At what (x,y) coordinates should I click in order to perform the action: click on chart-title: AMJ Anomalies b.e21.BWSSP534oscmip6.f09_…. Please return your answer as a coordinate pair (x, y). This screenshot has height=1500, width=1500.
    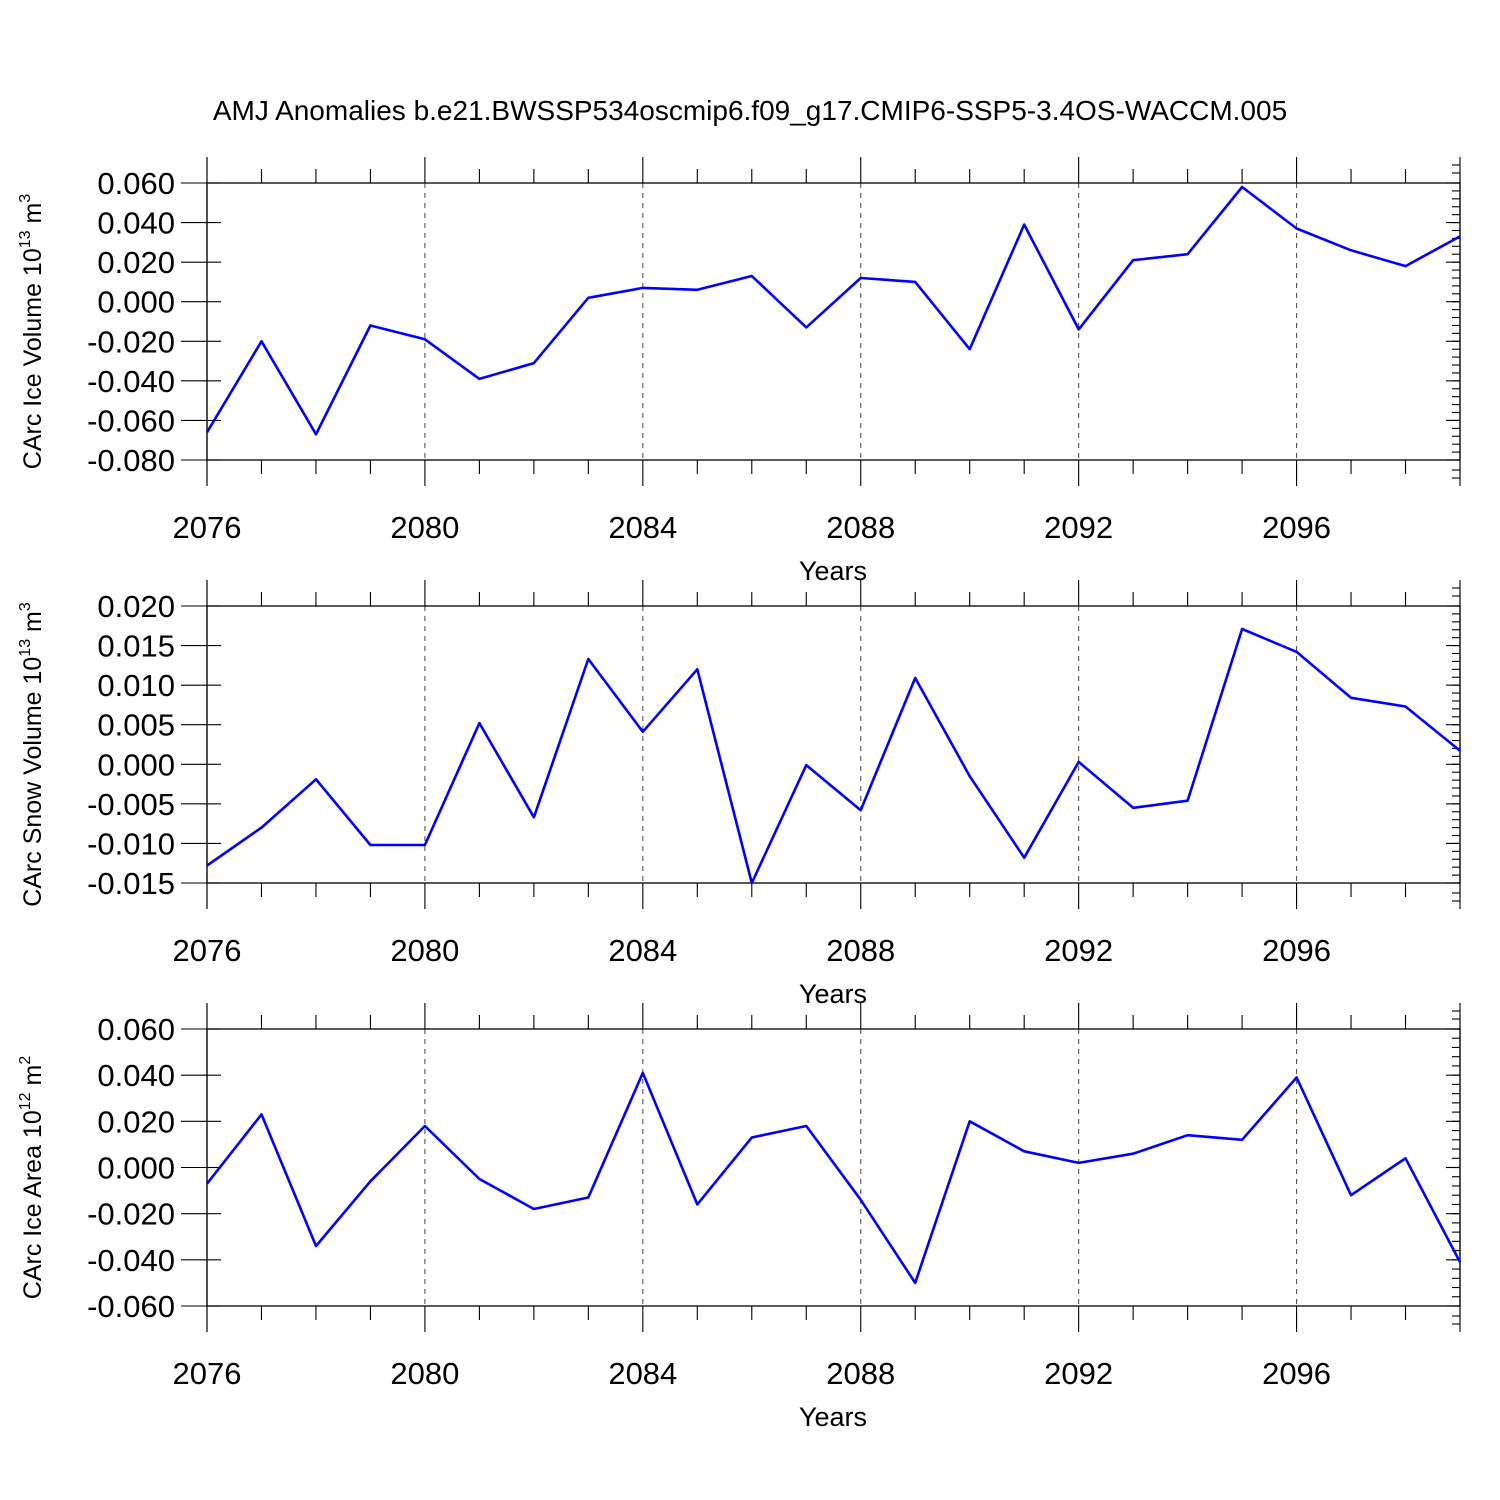
    Looking at the image, I should click on (750, 110).